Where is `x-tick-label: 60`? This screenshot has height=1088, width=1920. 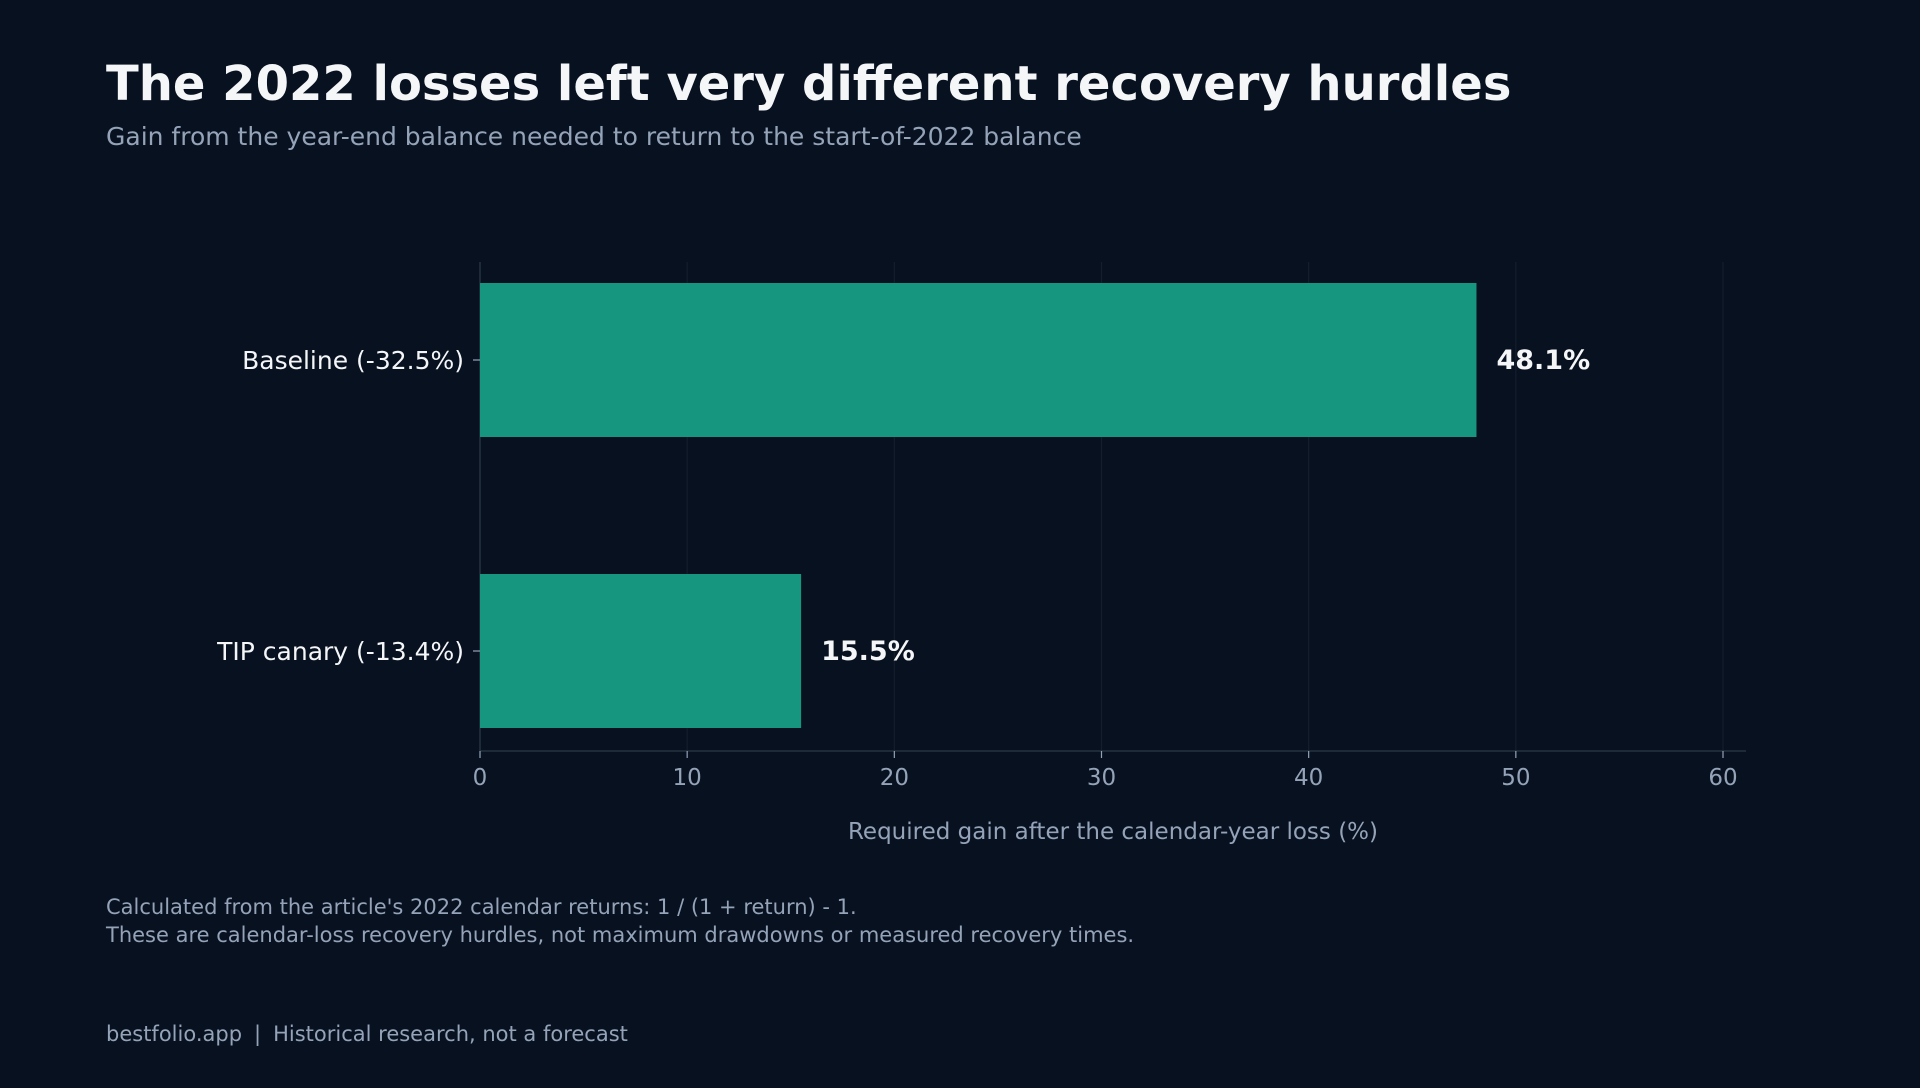
x-tick-label: 60 is located at coordinates (1722, 778).